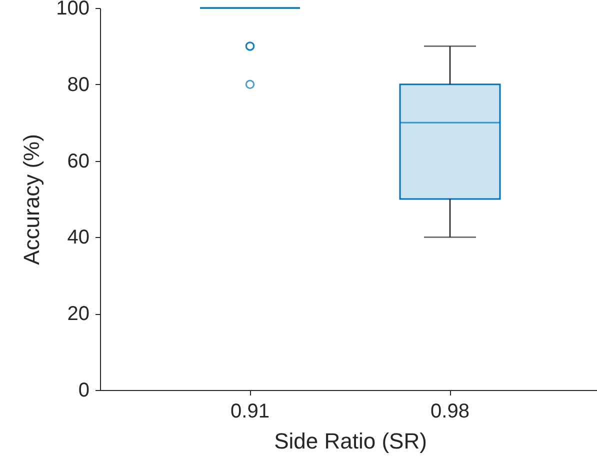 This screenshot has height=472, width=597. Describe the element at coordinates (250, 411) in the screenshot. I see `x-tick-label: 0.91` at that location.